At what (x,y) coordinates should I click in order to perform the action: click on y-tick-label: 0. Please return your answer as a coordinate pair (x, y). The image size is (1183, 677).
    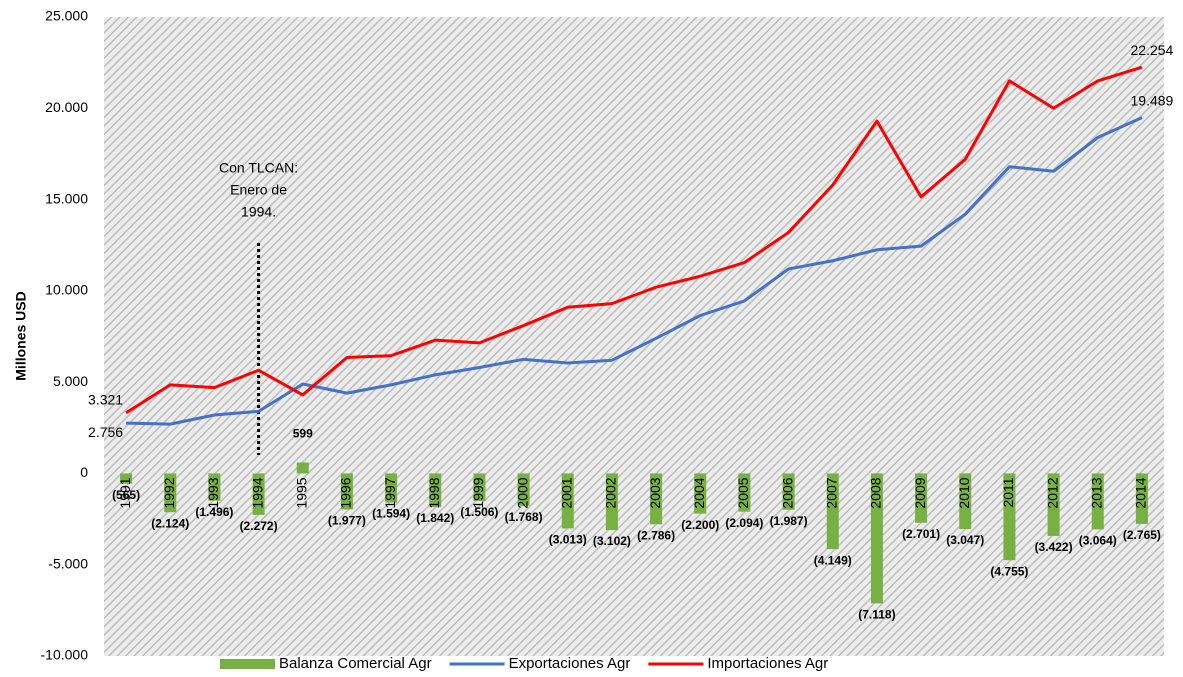
    Looking at the image, I should click on (84, 472).